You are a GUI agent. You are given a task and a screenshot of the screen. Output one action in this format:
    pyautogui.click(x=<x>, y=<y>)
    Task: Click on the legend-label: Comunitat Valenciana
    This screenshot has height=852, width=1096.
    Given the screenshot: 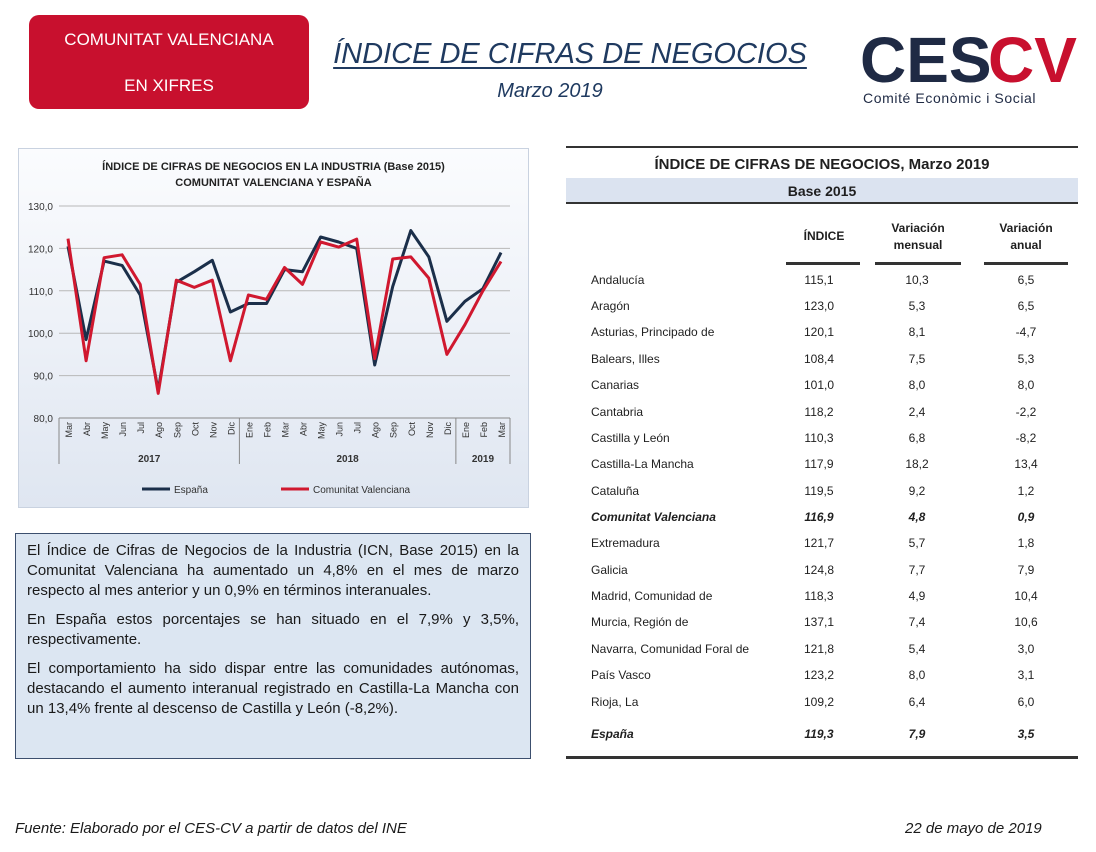 What is the action you would take?
    pyautogui.click(x=362, y=490)
    